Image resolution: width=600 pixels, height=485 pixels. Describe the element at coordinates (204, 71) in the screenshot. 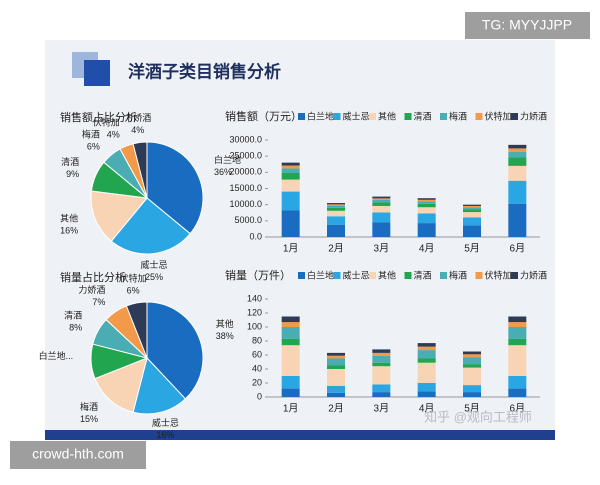

I see `slide-title: 洋酒子类目销售分析` at that location.